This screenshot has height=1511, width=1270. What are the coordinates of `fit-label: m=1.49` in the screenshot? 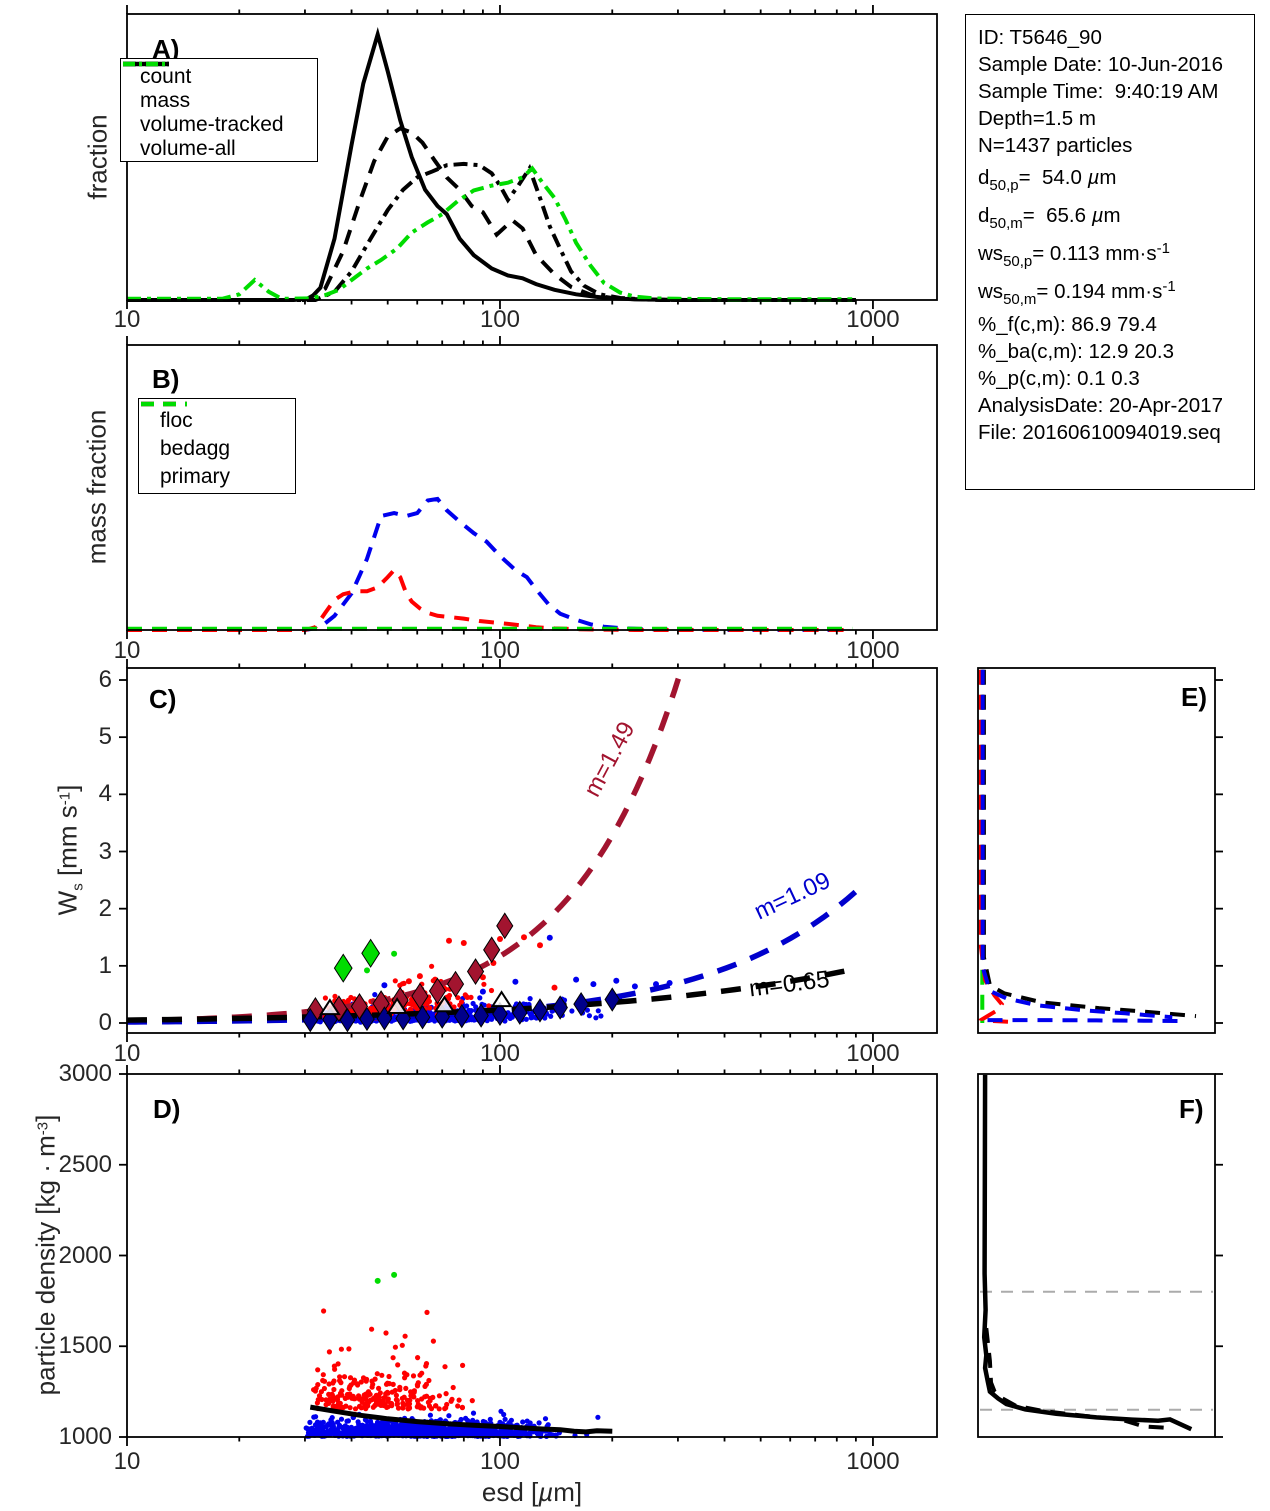 It's located at (610, 759).